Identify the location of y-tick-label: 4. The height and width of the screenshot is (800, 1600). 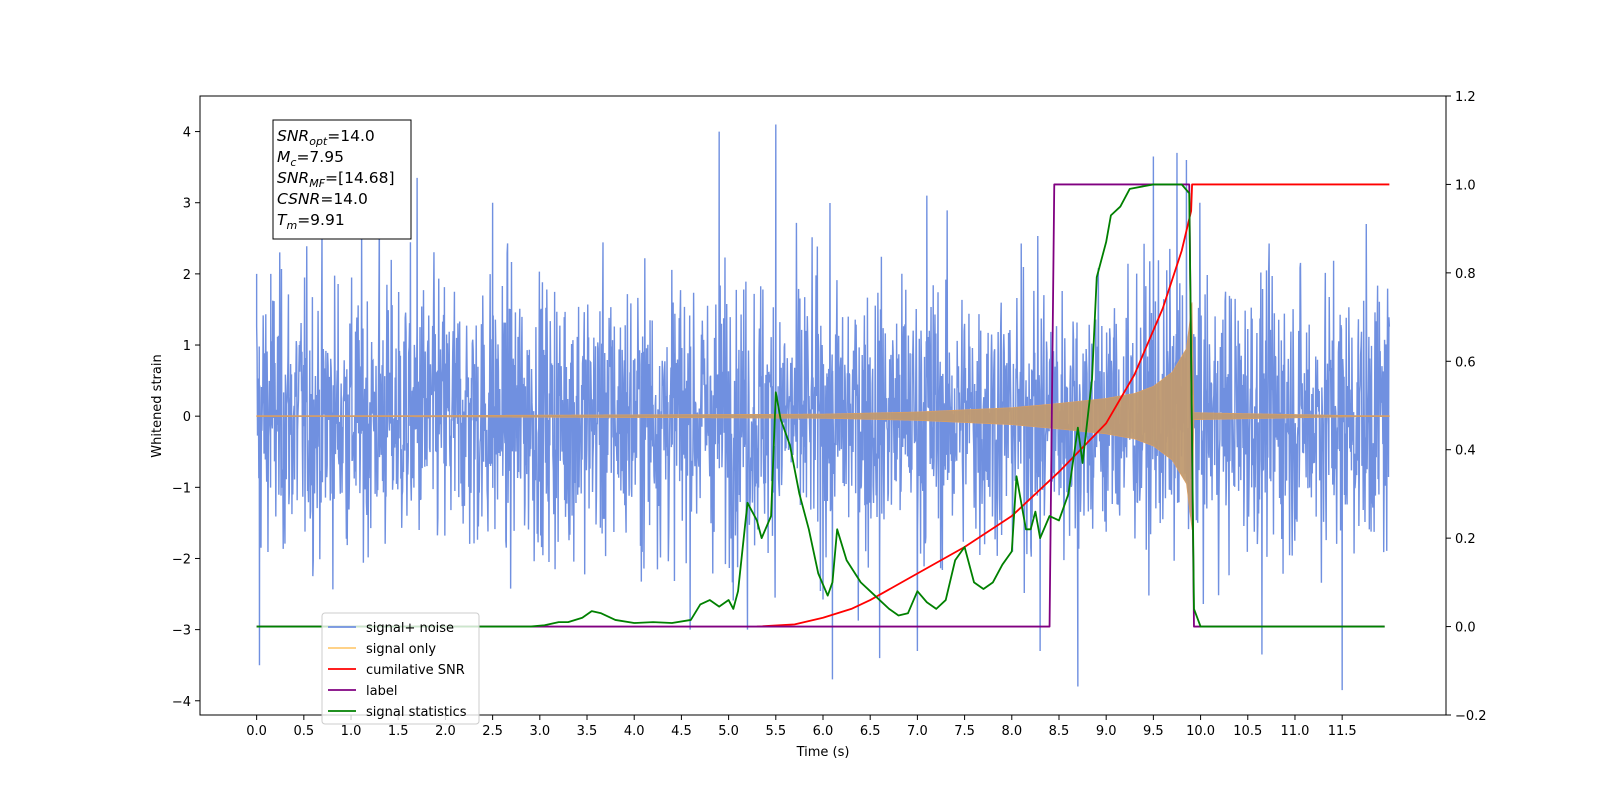
(187, 133).